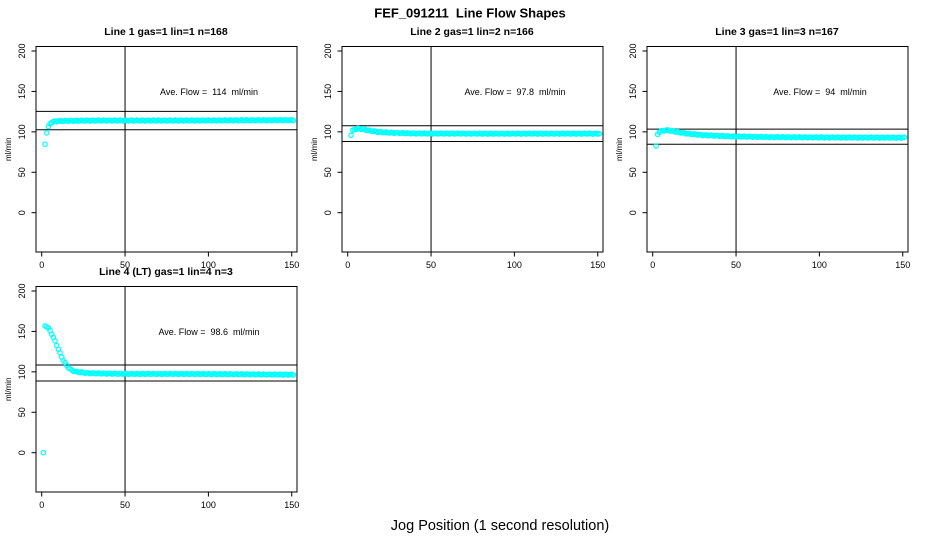  I want to click on ave-flow-annotation-line3: Ave. Flow = 94 ml/min, so click(820, 92).